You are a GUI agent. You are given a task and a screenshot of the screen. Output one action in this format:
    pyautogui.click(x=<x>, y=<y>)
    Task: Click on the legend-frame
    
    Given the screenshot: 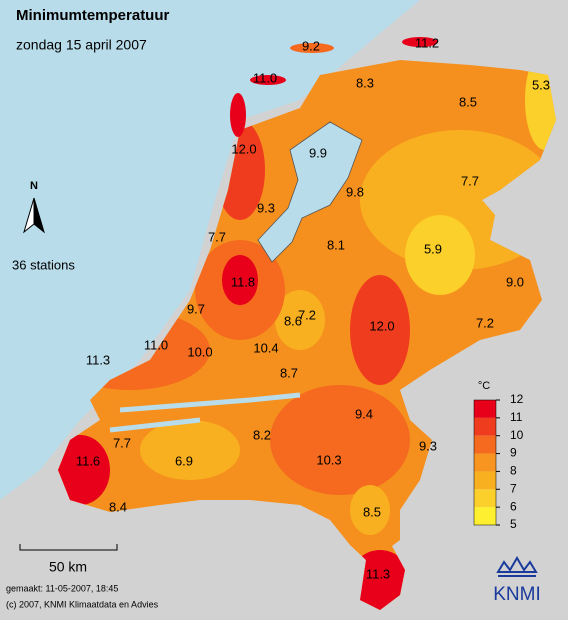 What is the action you would take?
    pyautogui.click(x=485, y=462)
    